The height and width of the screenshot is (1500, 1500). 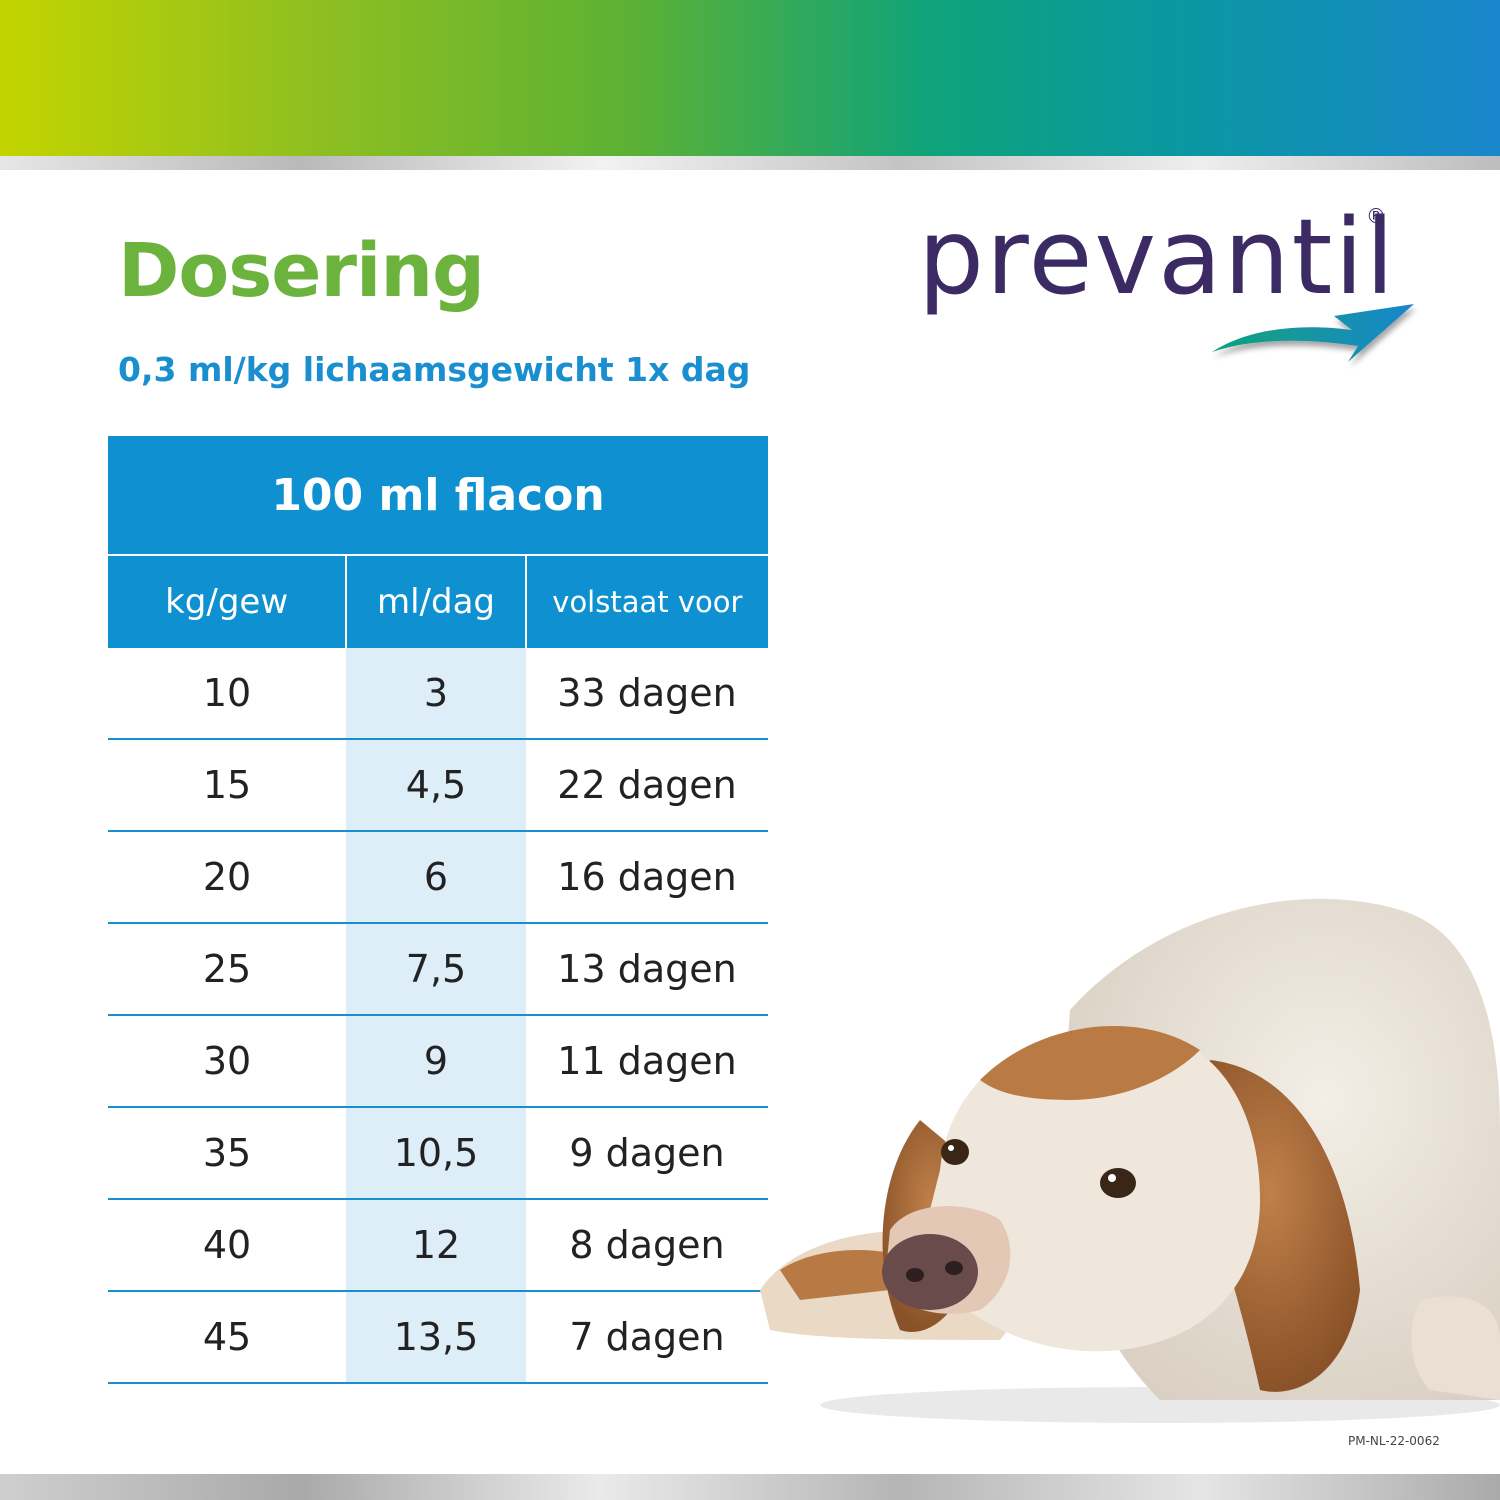 I want to click on cell-weight: 10, so click(x=227, y=694).